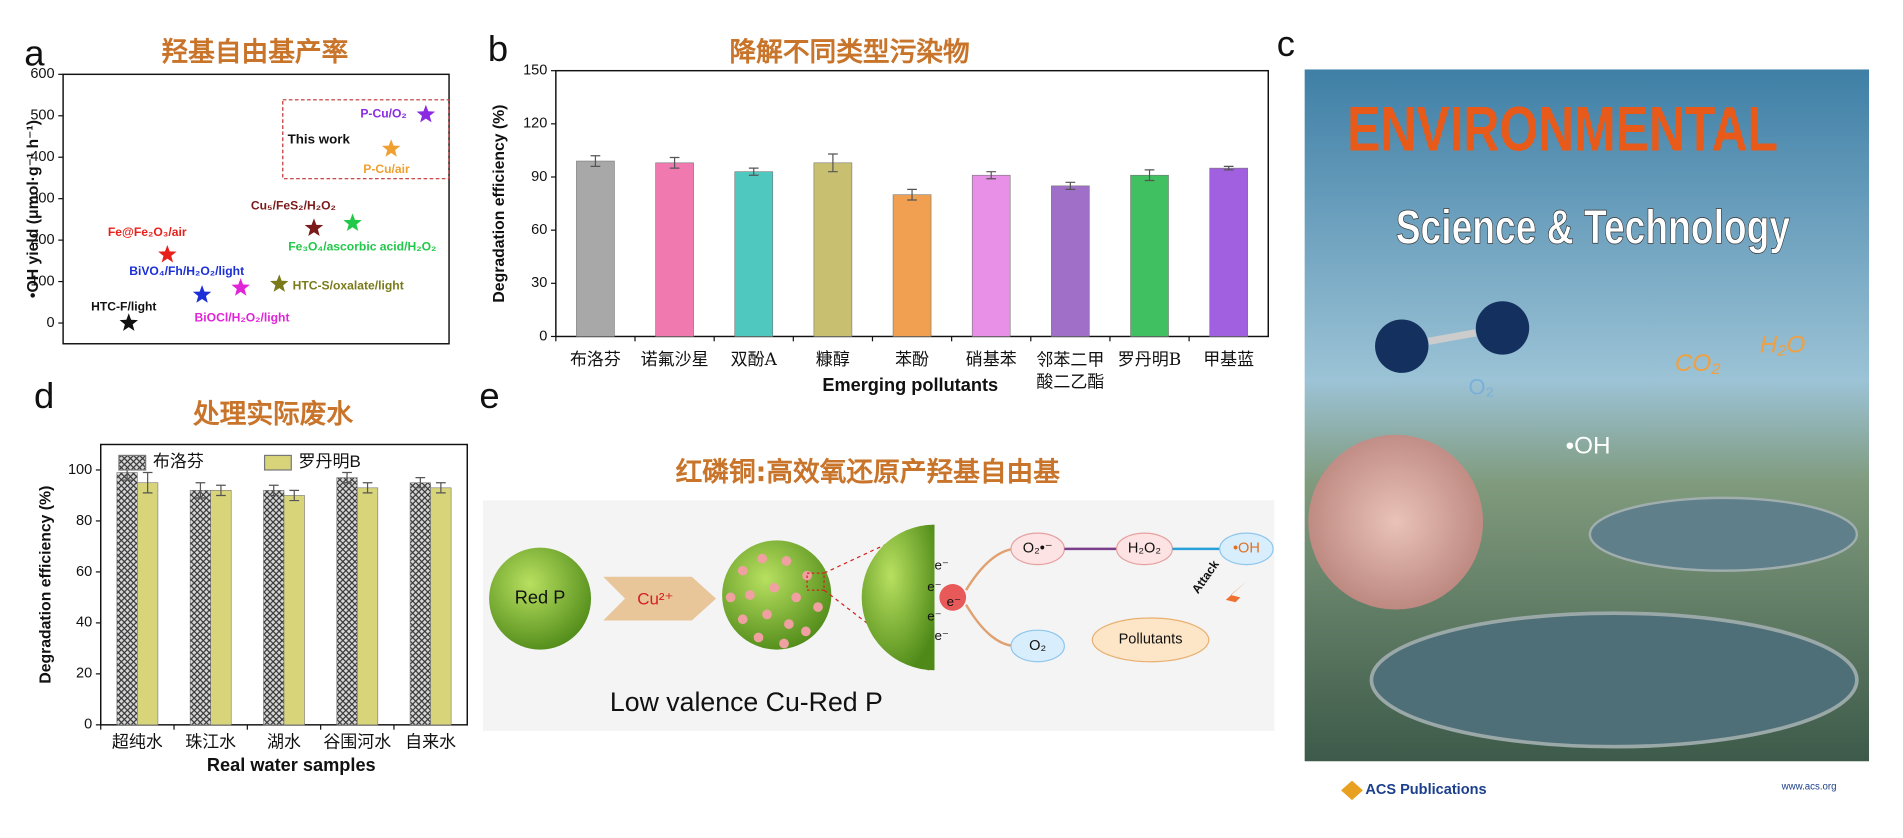 This screenshot has height=838, width=1903. Describe the element at coordinates (383, 114) in the screenshot. I see `point-label: P-Cu/O₂` at that location.